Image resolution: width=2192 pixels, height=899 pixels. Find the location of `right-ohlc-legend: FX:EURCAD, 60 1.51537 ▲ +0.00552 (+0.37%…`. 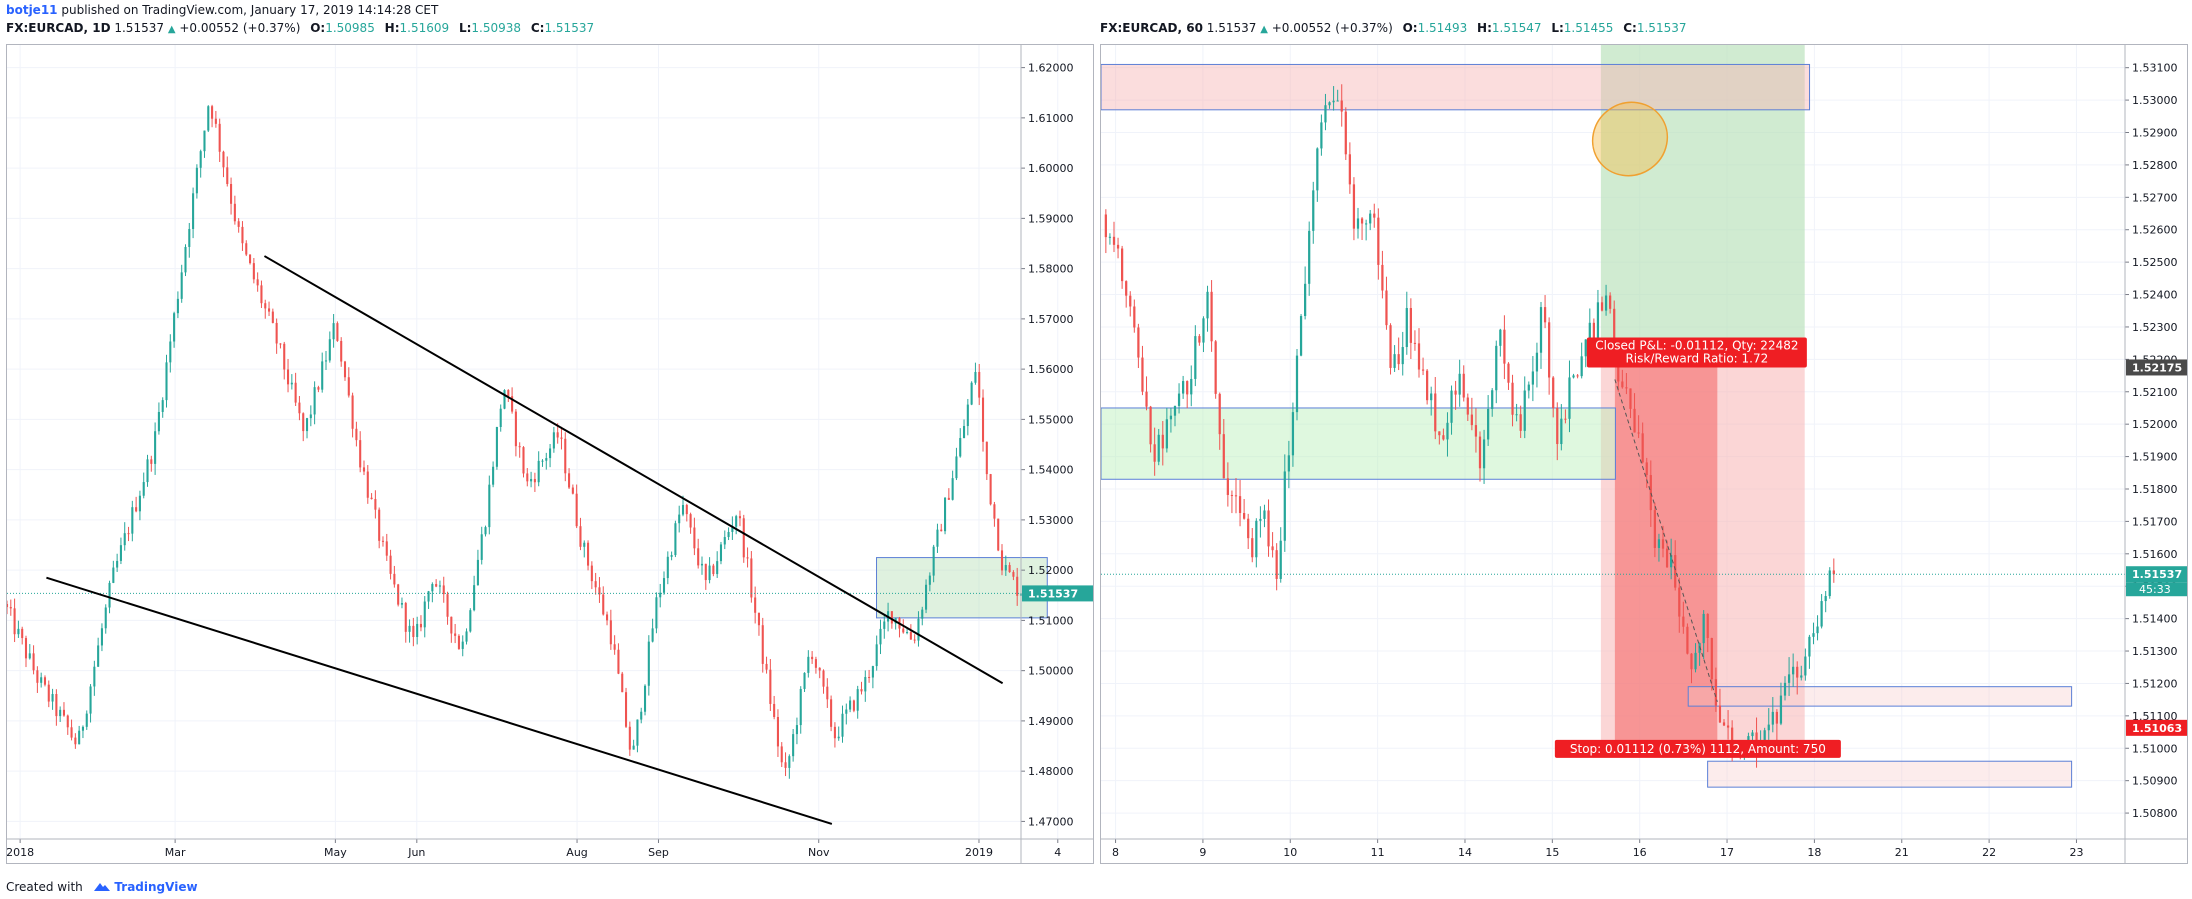

right-ohlc-legend: FX:EURCAD, 60 1.51537 ▲ +0.00552 (+0.37%… is located at coordinates (1393, 29).